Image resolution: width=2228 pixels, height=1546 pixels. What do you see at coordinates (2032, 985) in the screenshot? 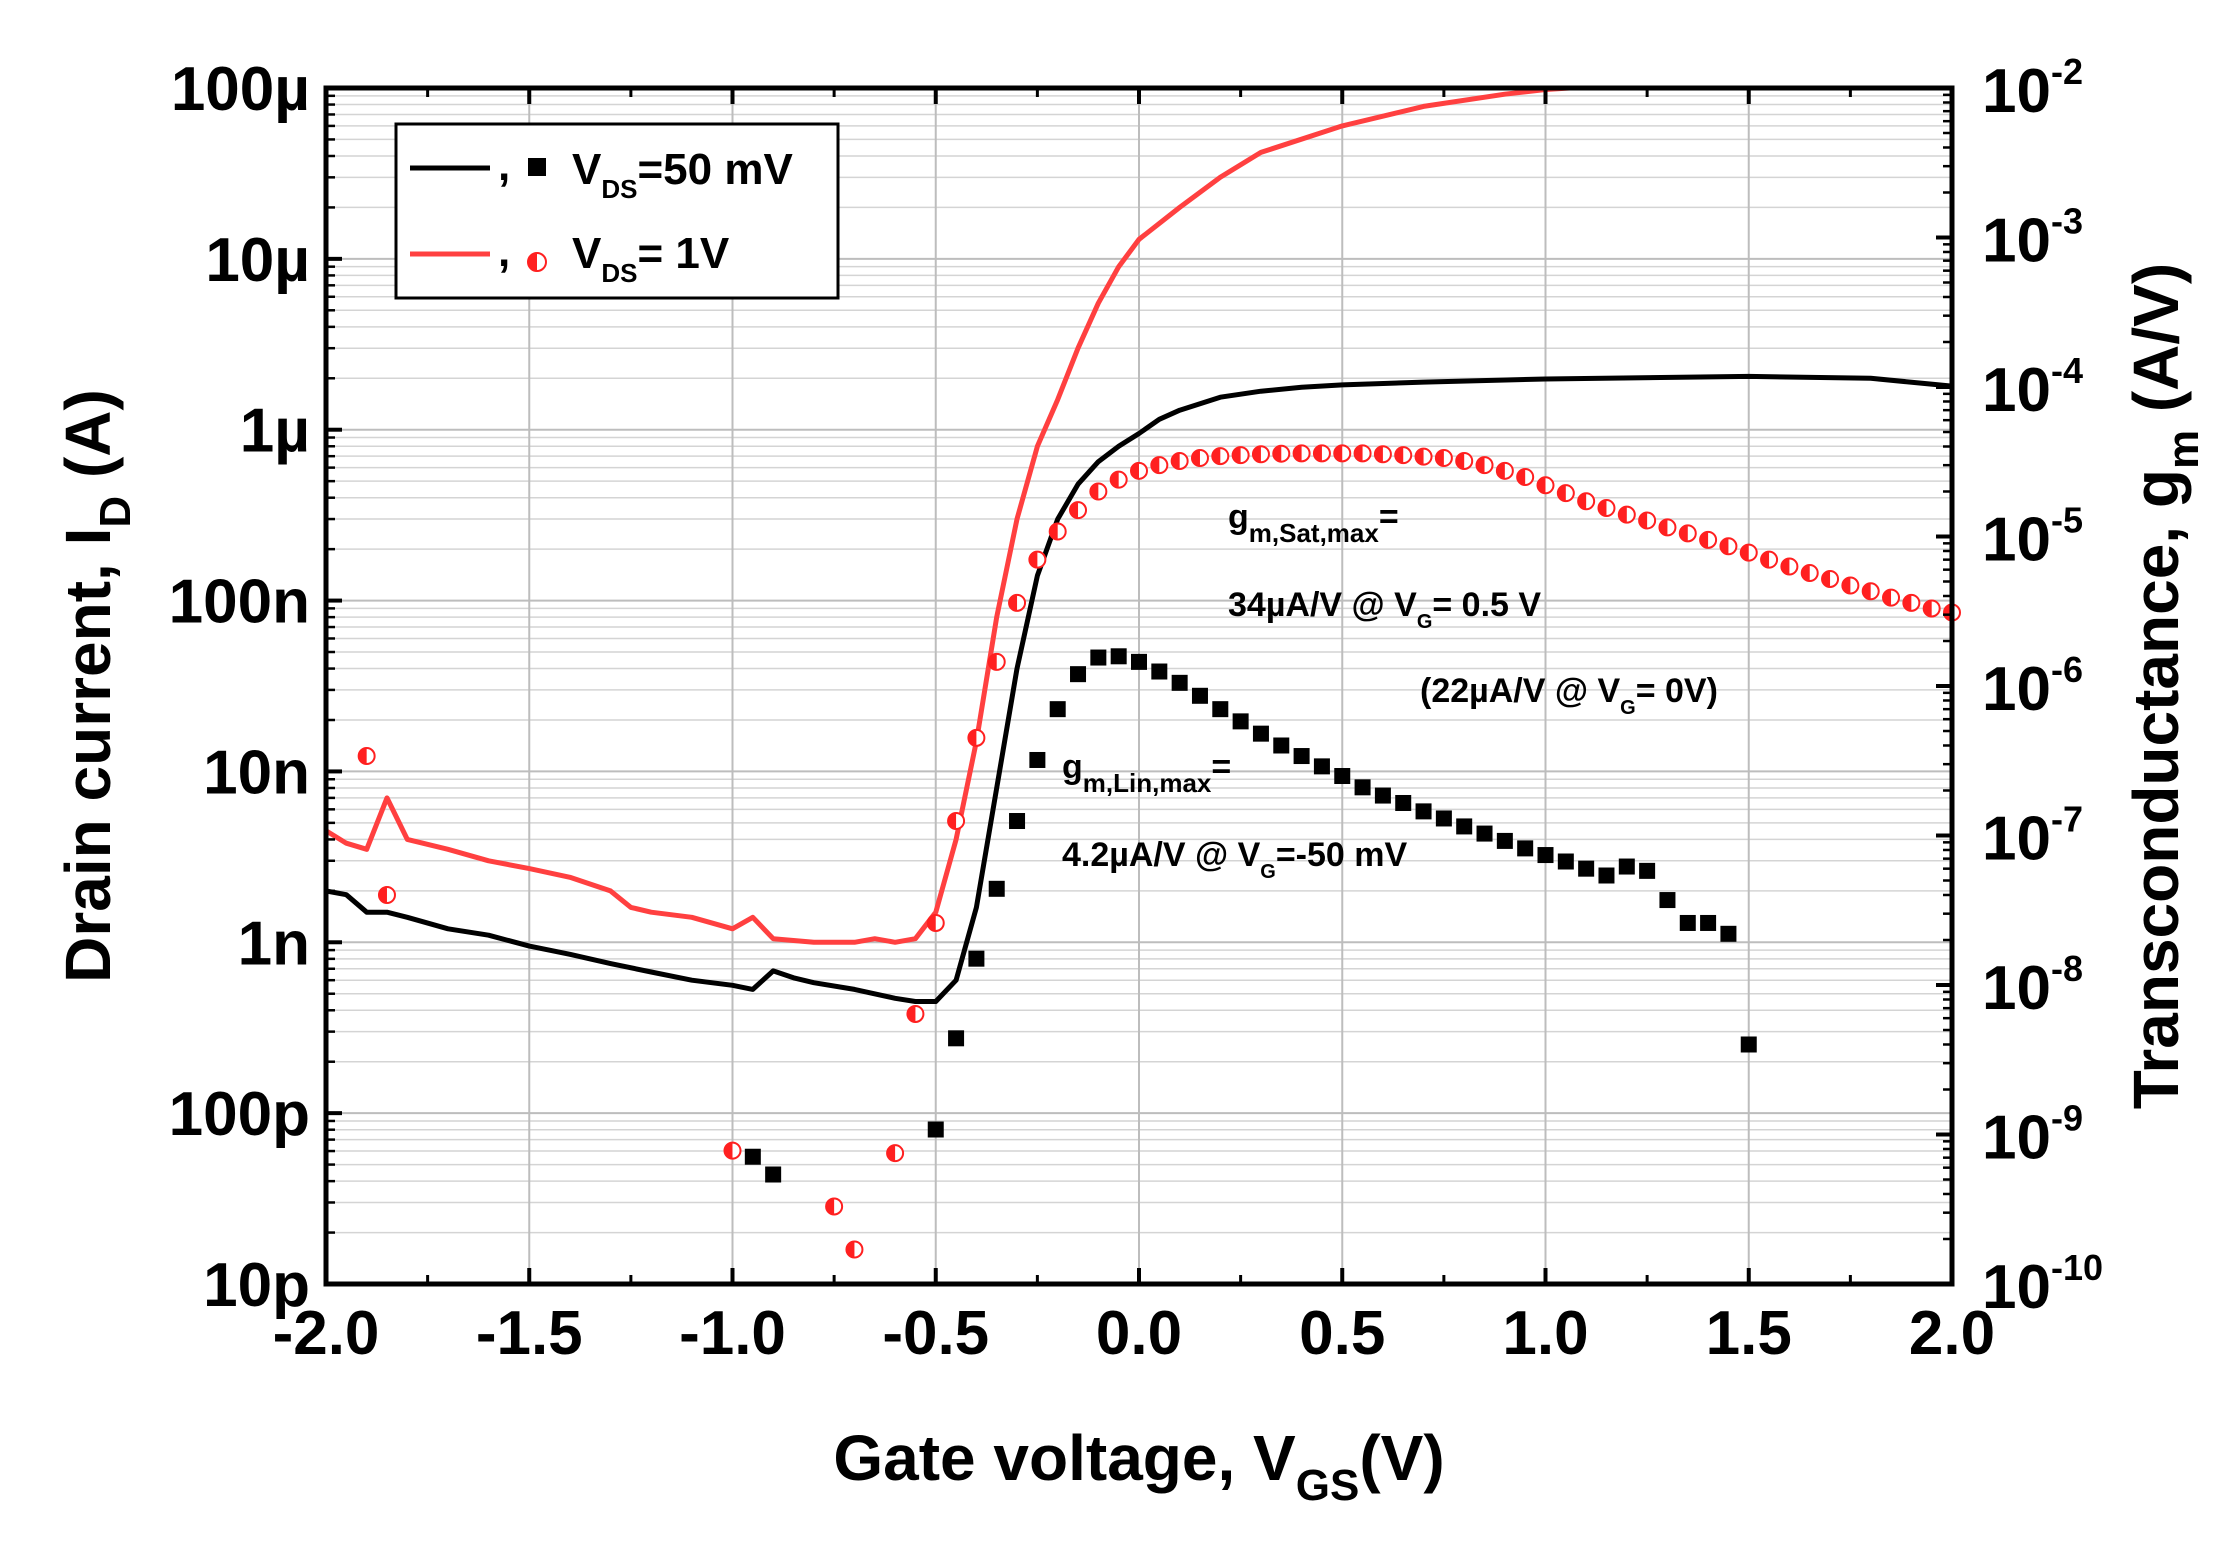
I see `y-right-tick-label: 10⁻⁸` at bounding box center [2032, 985].